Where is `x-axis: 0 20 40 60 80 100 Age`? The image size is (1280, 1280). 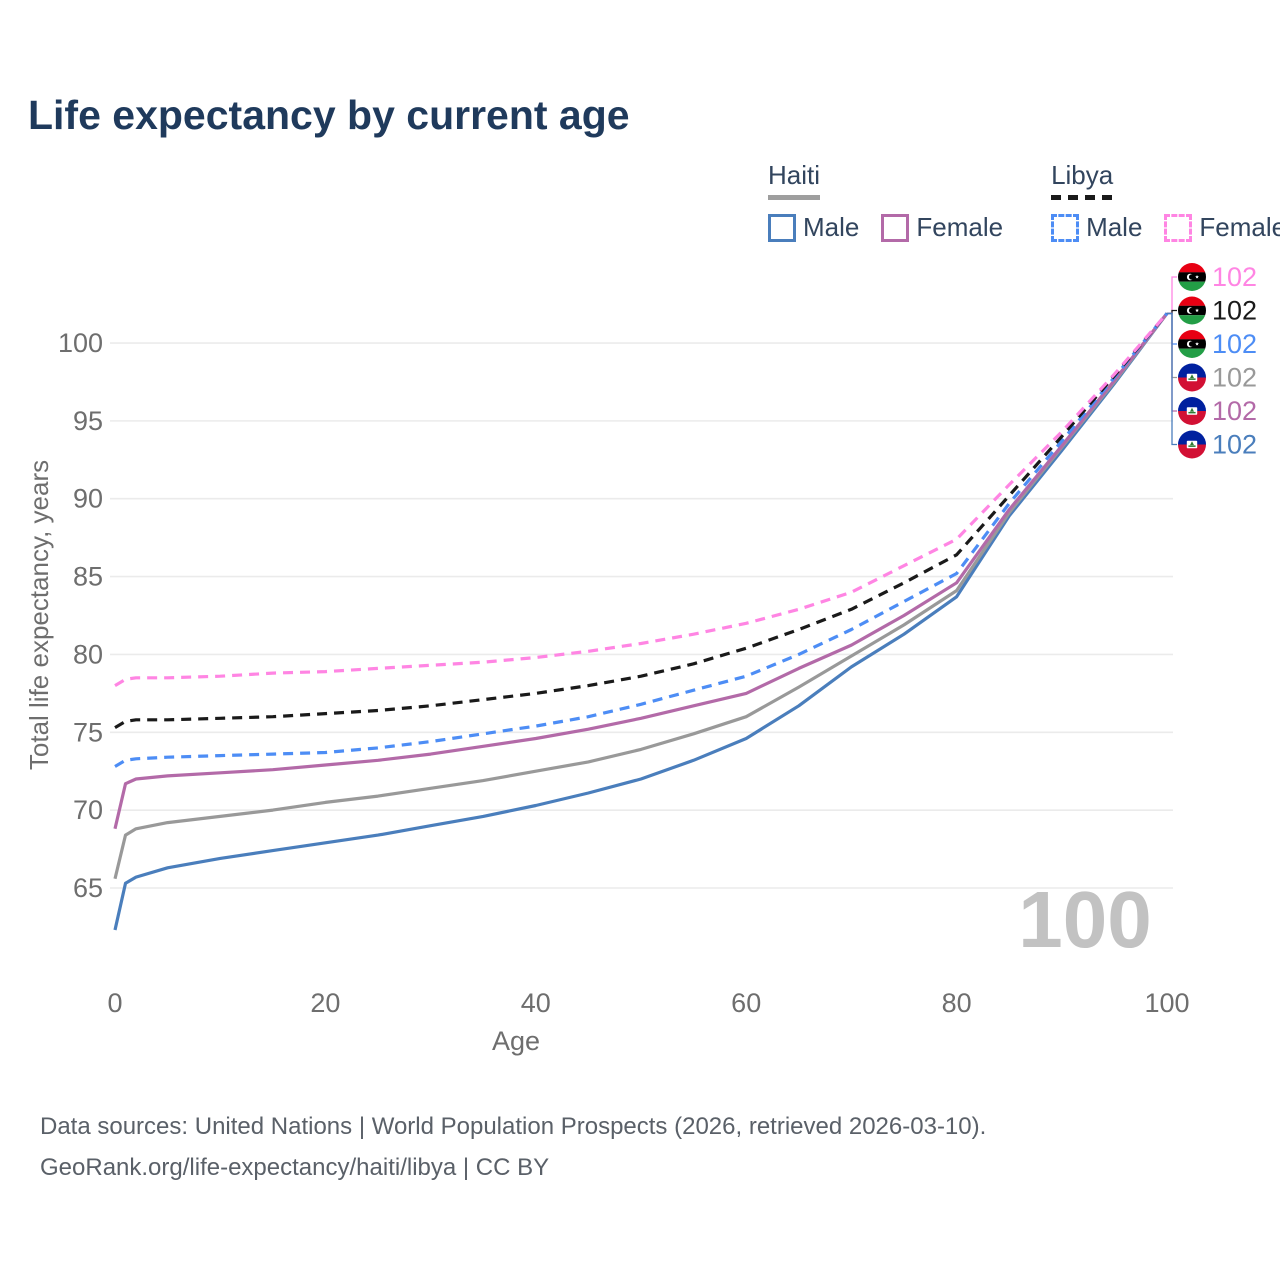
x-axis: 0 20 40 60 80 100 Age is located at coordinates (648, 1022).